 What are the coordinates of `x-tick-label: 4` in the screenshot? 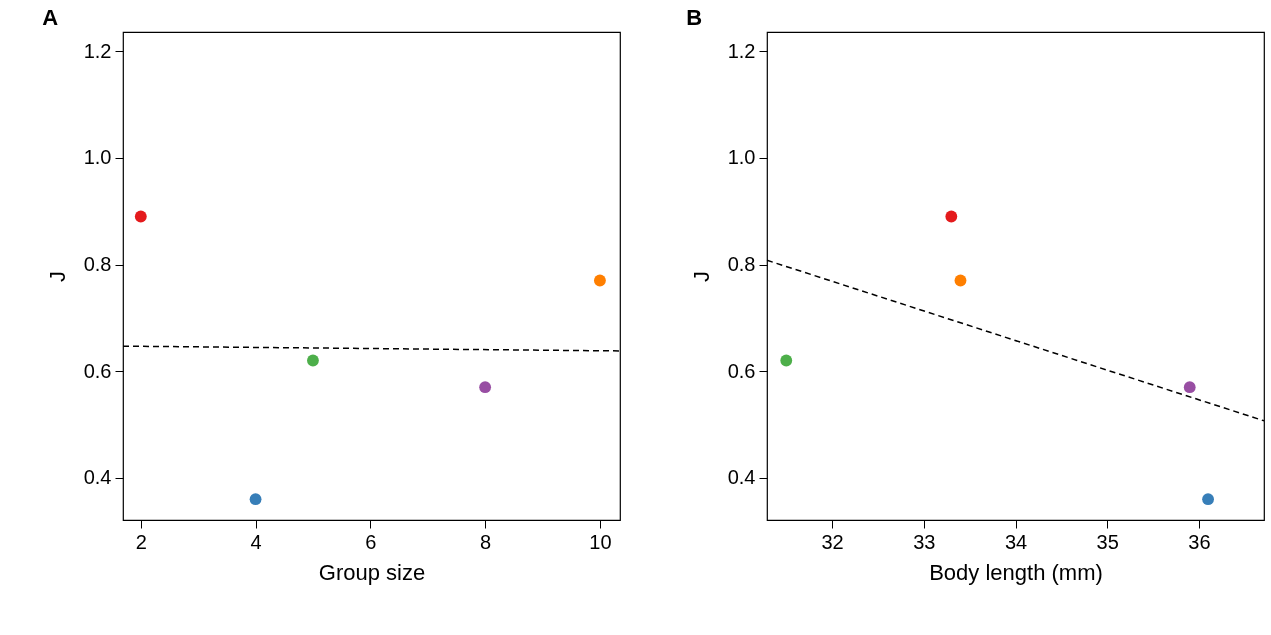 It's located at (256, 541).